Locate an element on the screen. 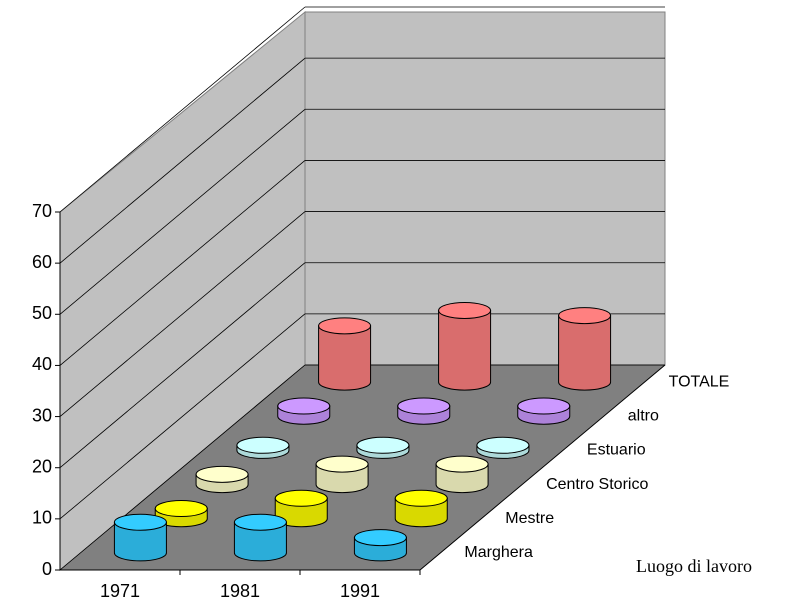  depth-tick-label: Mestre is located at coordinates (529, 518).